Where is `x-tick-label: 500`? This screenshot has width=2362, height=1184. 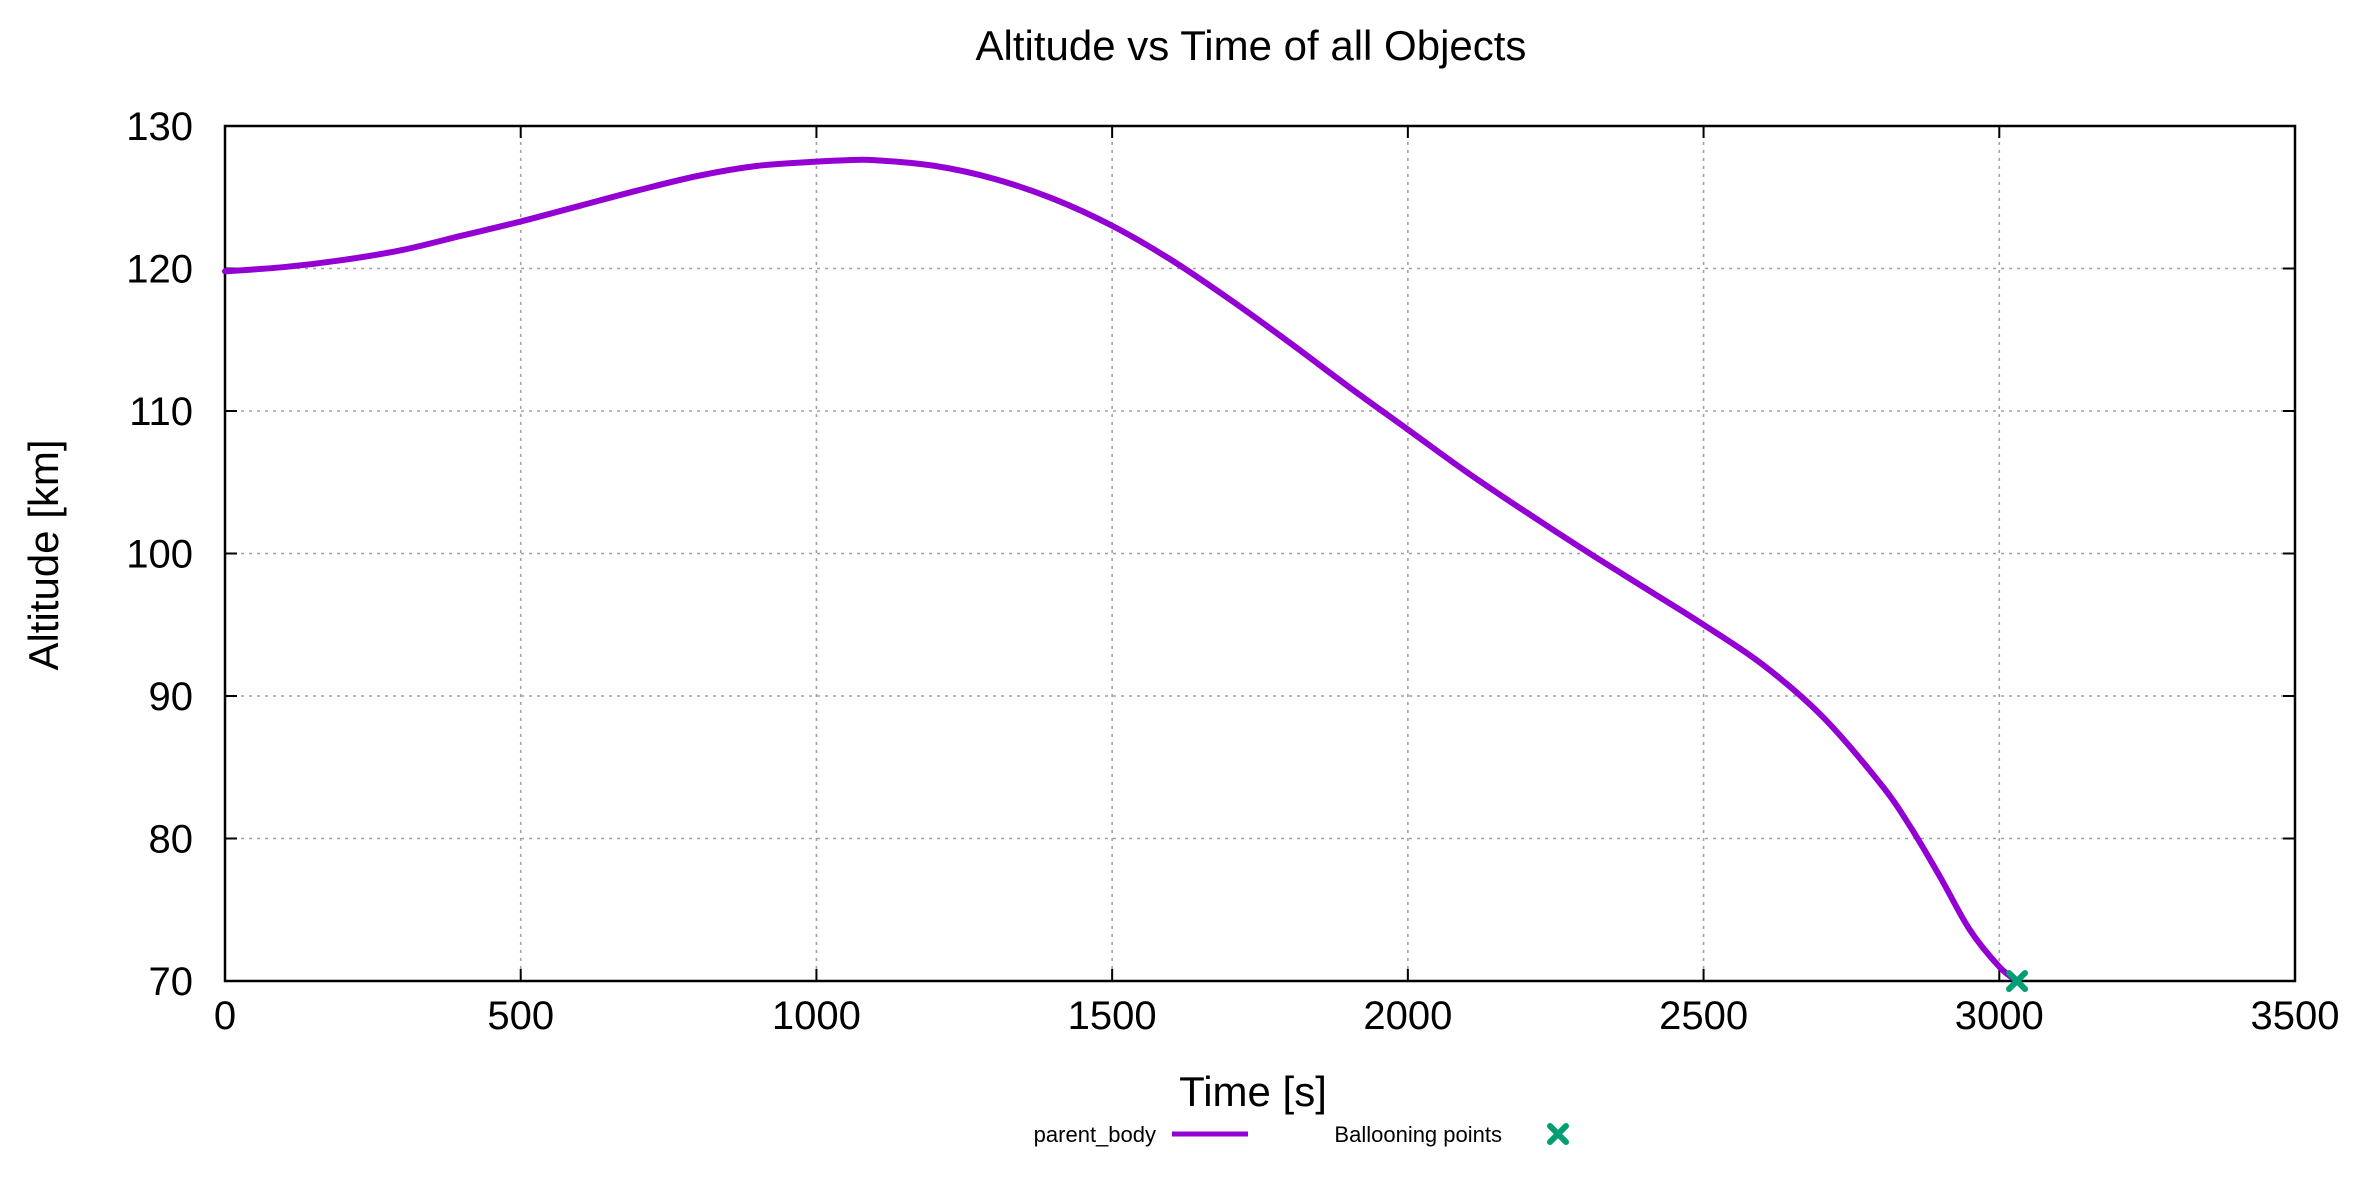 x-tick-label: 500 is located at coordinates (520, 1016).